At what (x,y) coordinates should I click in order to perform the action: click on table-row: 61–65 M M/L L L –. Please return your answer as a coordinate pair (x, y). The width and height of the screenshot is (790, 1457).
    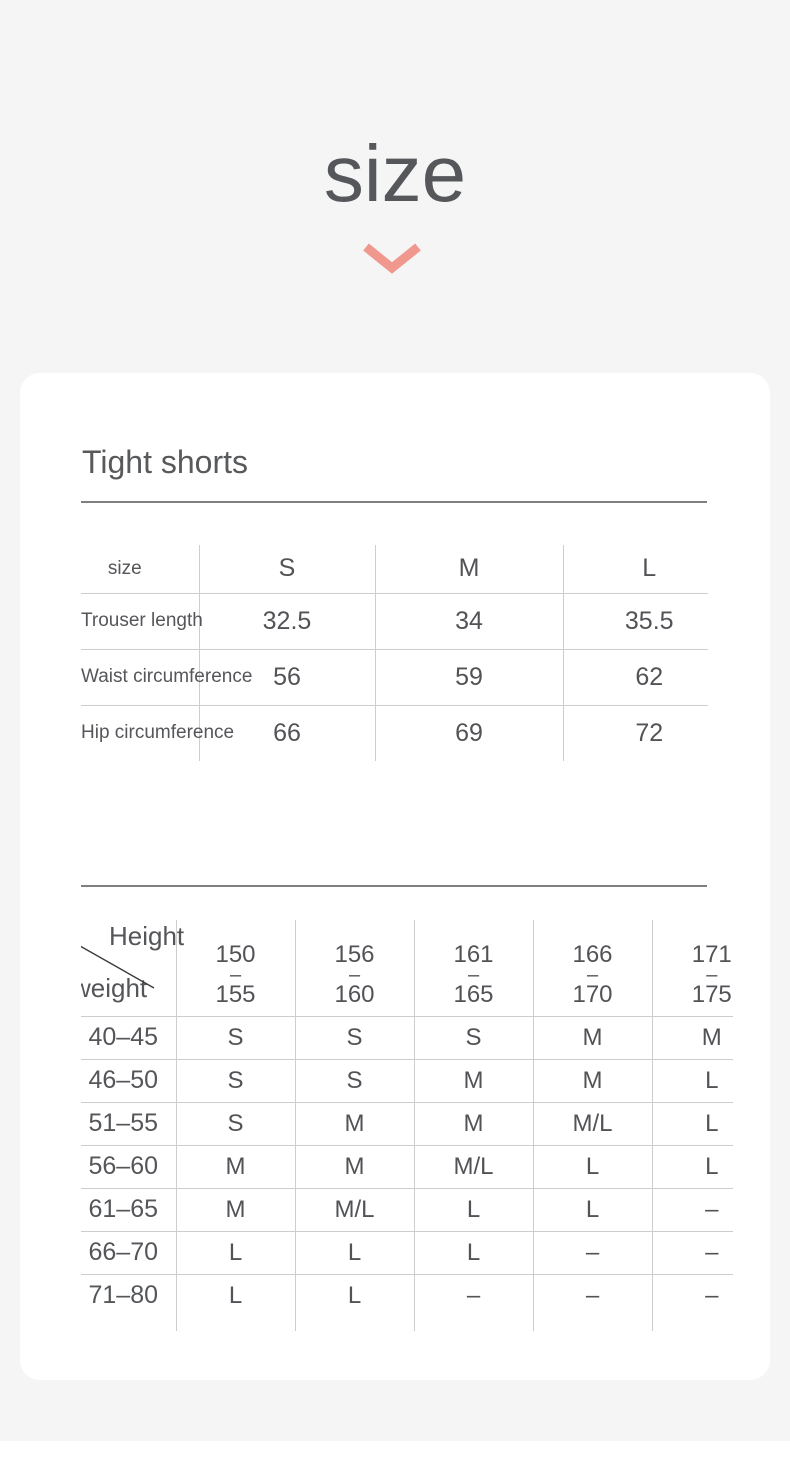
    Looking at the image, I should click on (407, 1210).